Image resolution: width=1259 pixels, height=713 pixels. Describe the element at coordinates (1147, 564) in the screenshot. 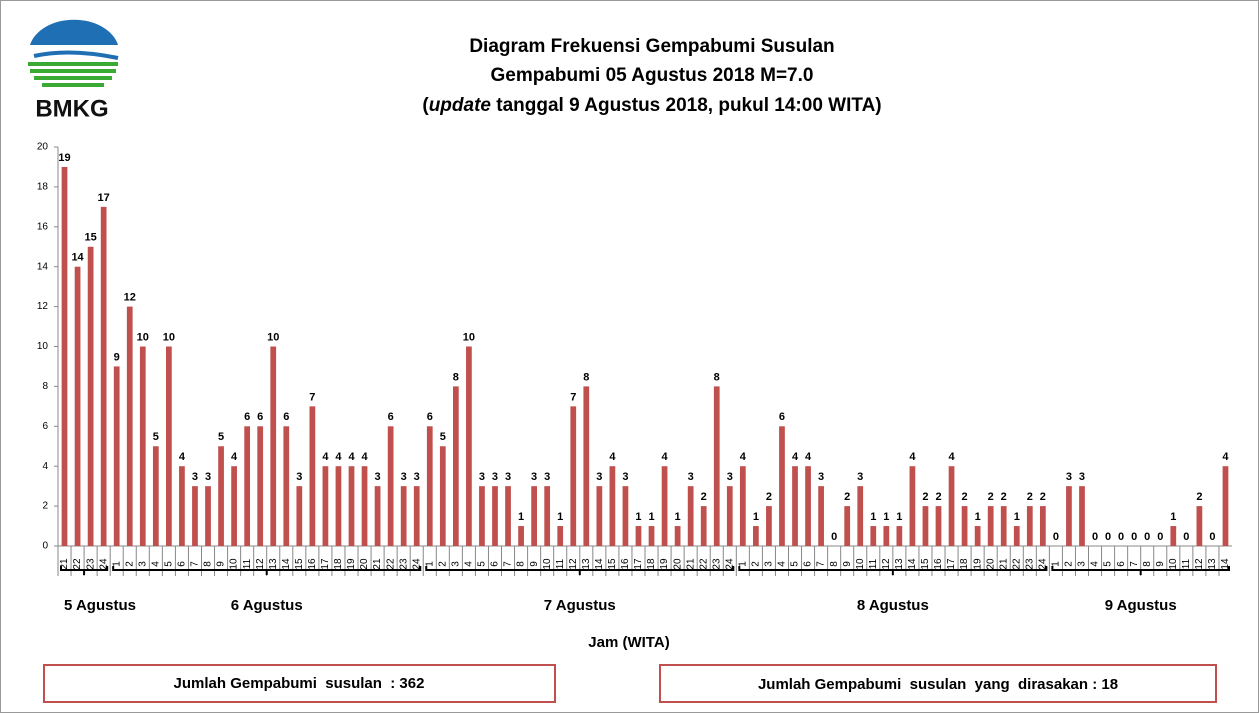

I see `x-tick-label: 8` at that location.